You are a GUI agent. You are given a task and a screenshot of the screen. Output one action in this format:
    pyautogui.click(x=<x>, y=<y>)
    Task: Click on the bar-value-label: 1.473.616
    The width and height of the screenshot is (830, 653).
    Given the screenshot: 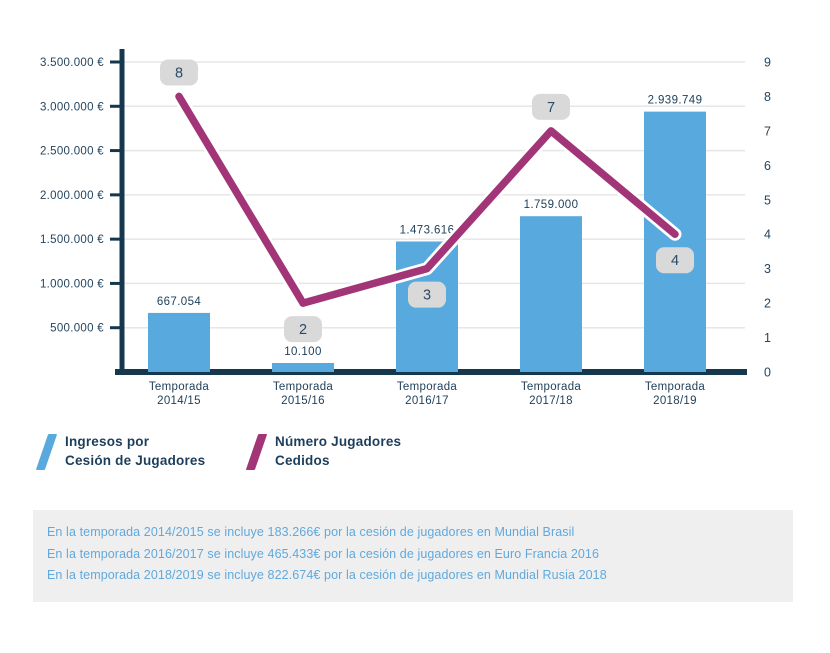 What is the action you would take?
    pyautogui.click(x=427, y=230)
    